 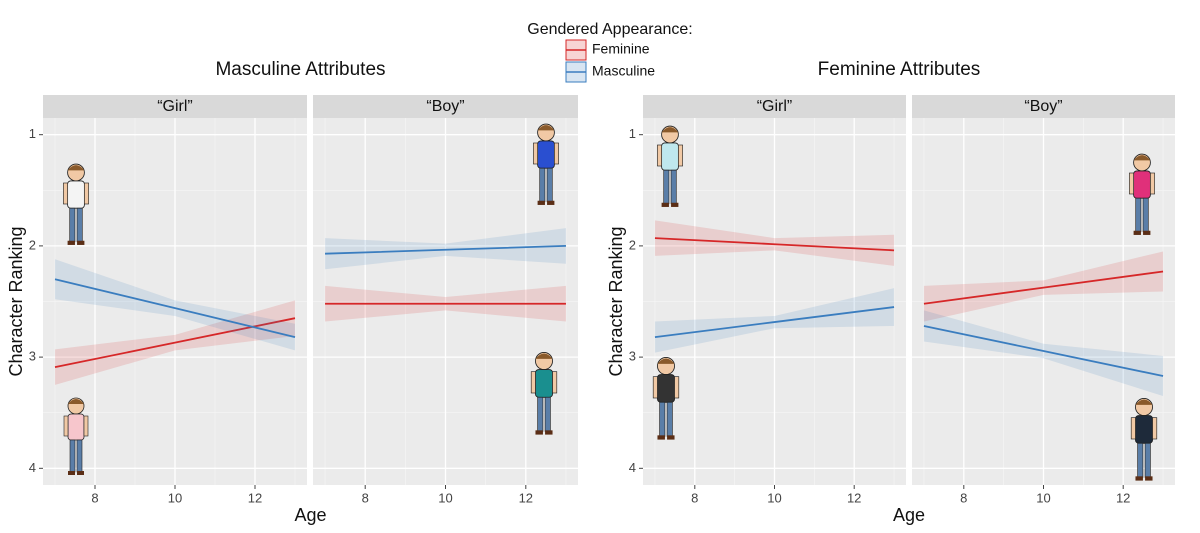 What do you see at coordinates (609, 29) in the screenshot?
I see `legend-title: Gendered Appearance:` at bounding box center [609, 29].